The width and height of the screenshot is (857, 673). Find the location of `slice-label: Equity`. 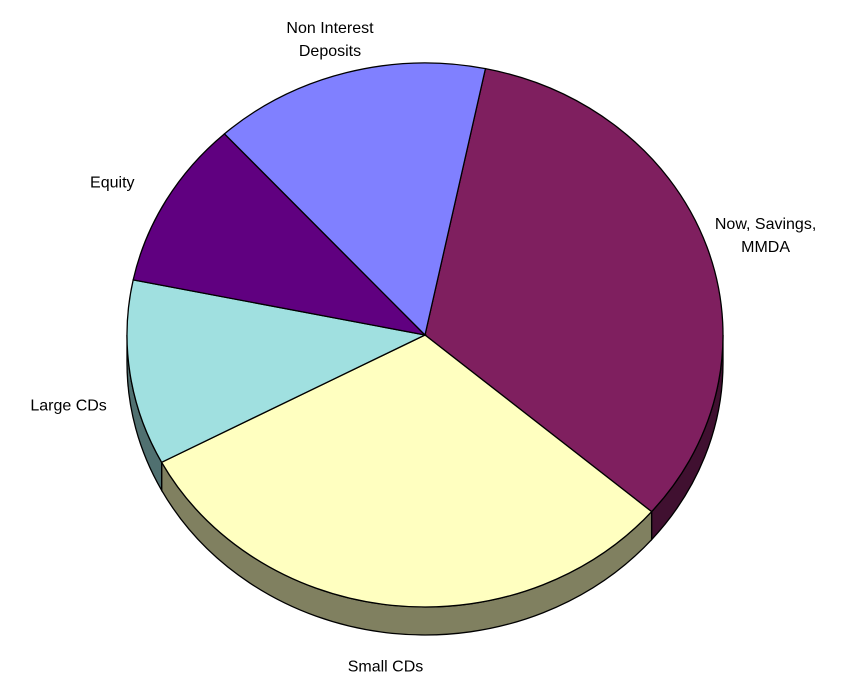

slice-label: Equity is located at coordinates (112, 183).